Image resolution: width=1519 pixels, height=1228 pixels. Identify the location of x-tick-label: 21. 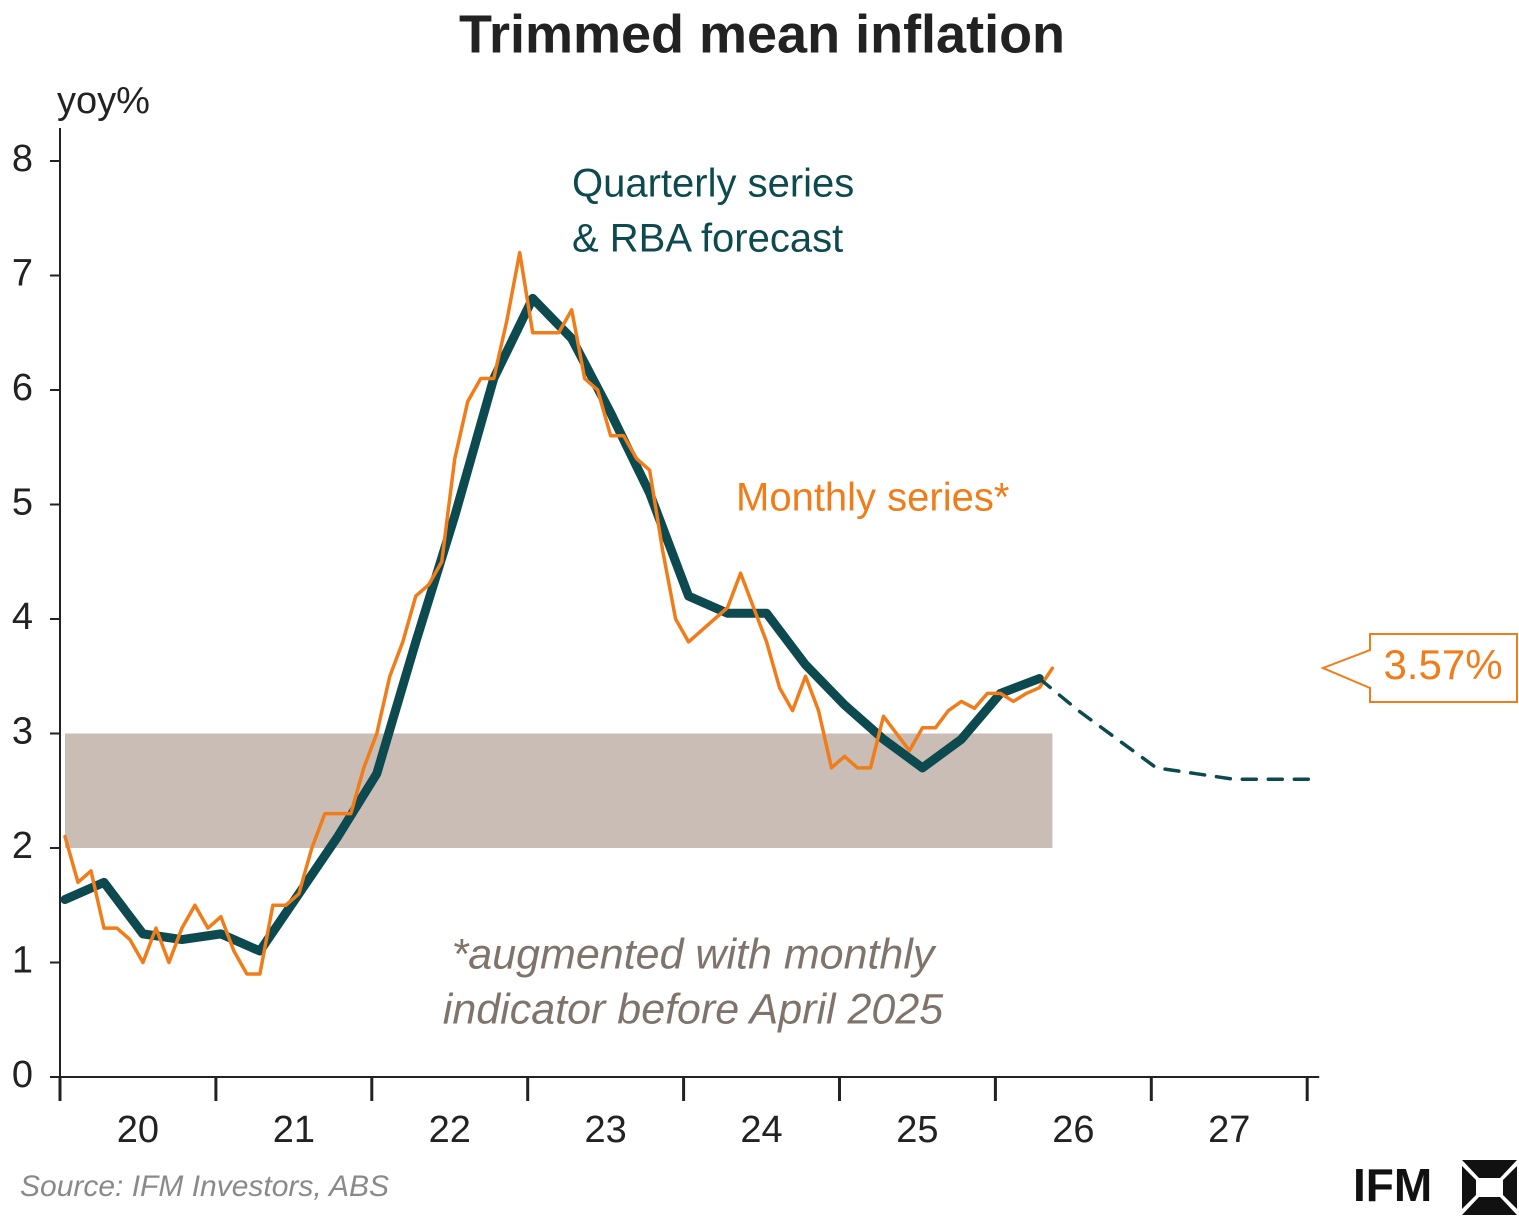
(294, 1130).